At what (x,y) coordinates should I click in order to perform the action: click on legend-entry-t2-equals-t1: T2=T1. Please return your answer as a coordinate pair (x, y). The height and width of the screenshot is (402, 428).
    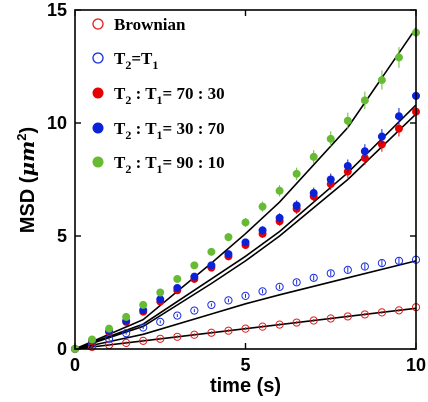
    Looking at the image, I should click on (125, 60).